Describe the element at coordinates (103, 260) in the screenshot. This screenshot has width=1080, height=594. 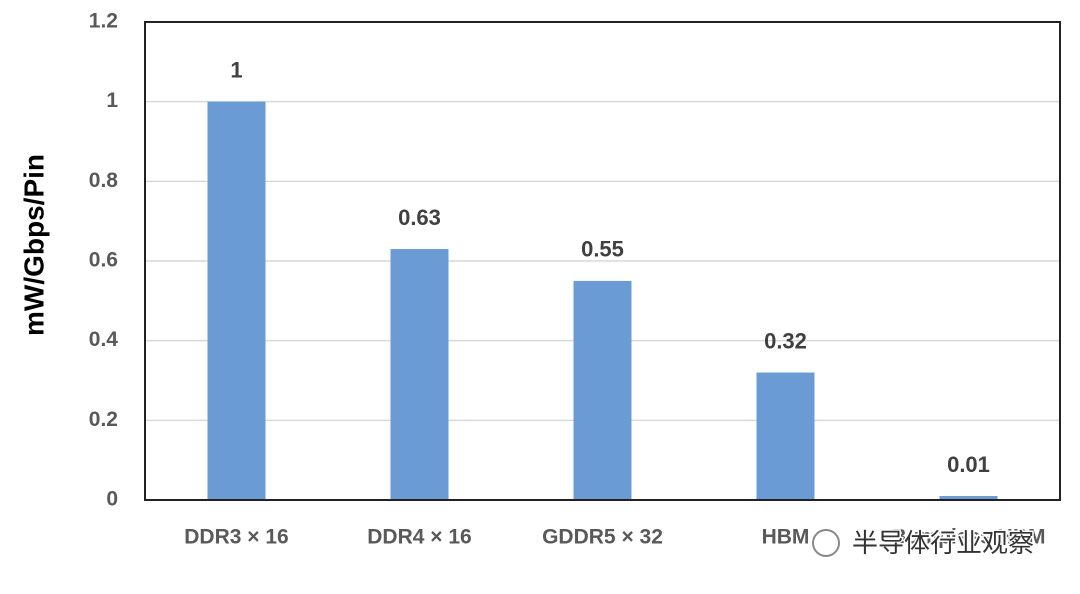
I see `y-tick-label: 0.6` at that location.